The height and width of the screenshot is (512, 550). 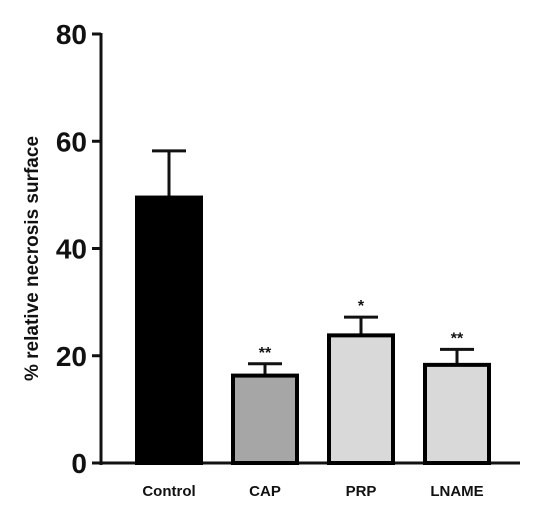 I want to click on y-axis: 0 20 40 60 80, so click(x=79, y=249).